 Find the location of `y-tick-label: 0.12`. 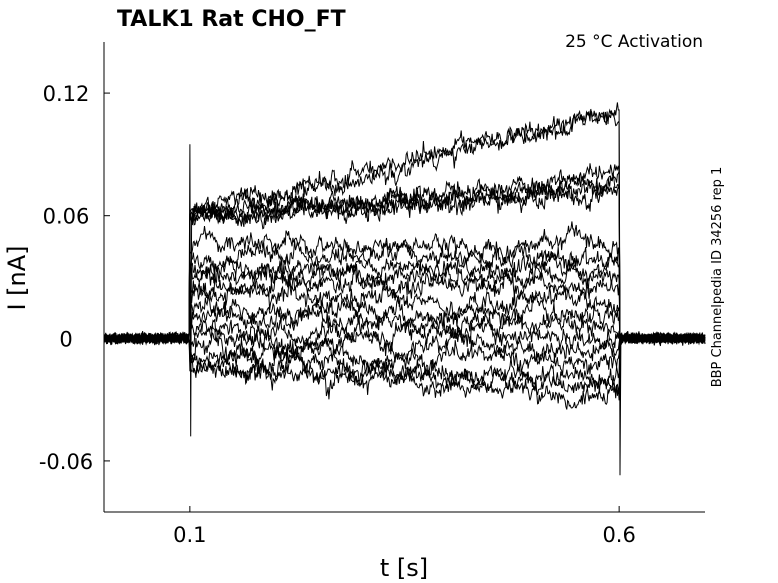

y-tick-label: 0.12 is located at coordinates (66, 94).